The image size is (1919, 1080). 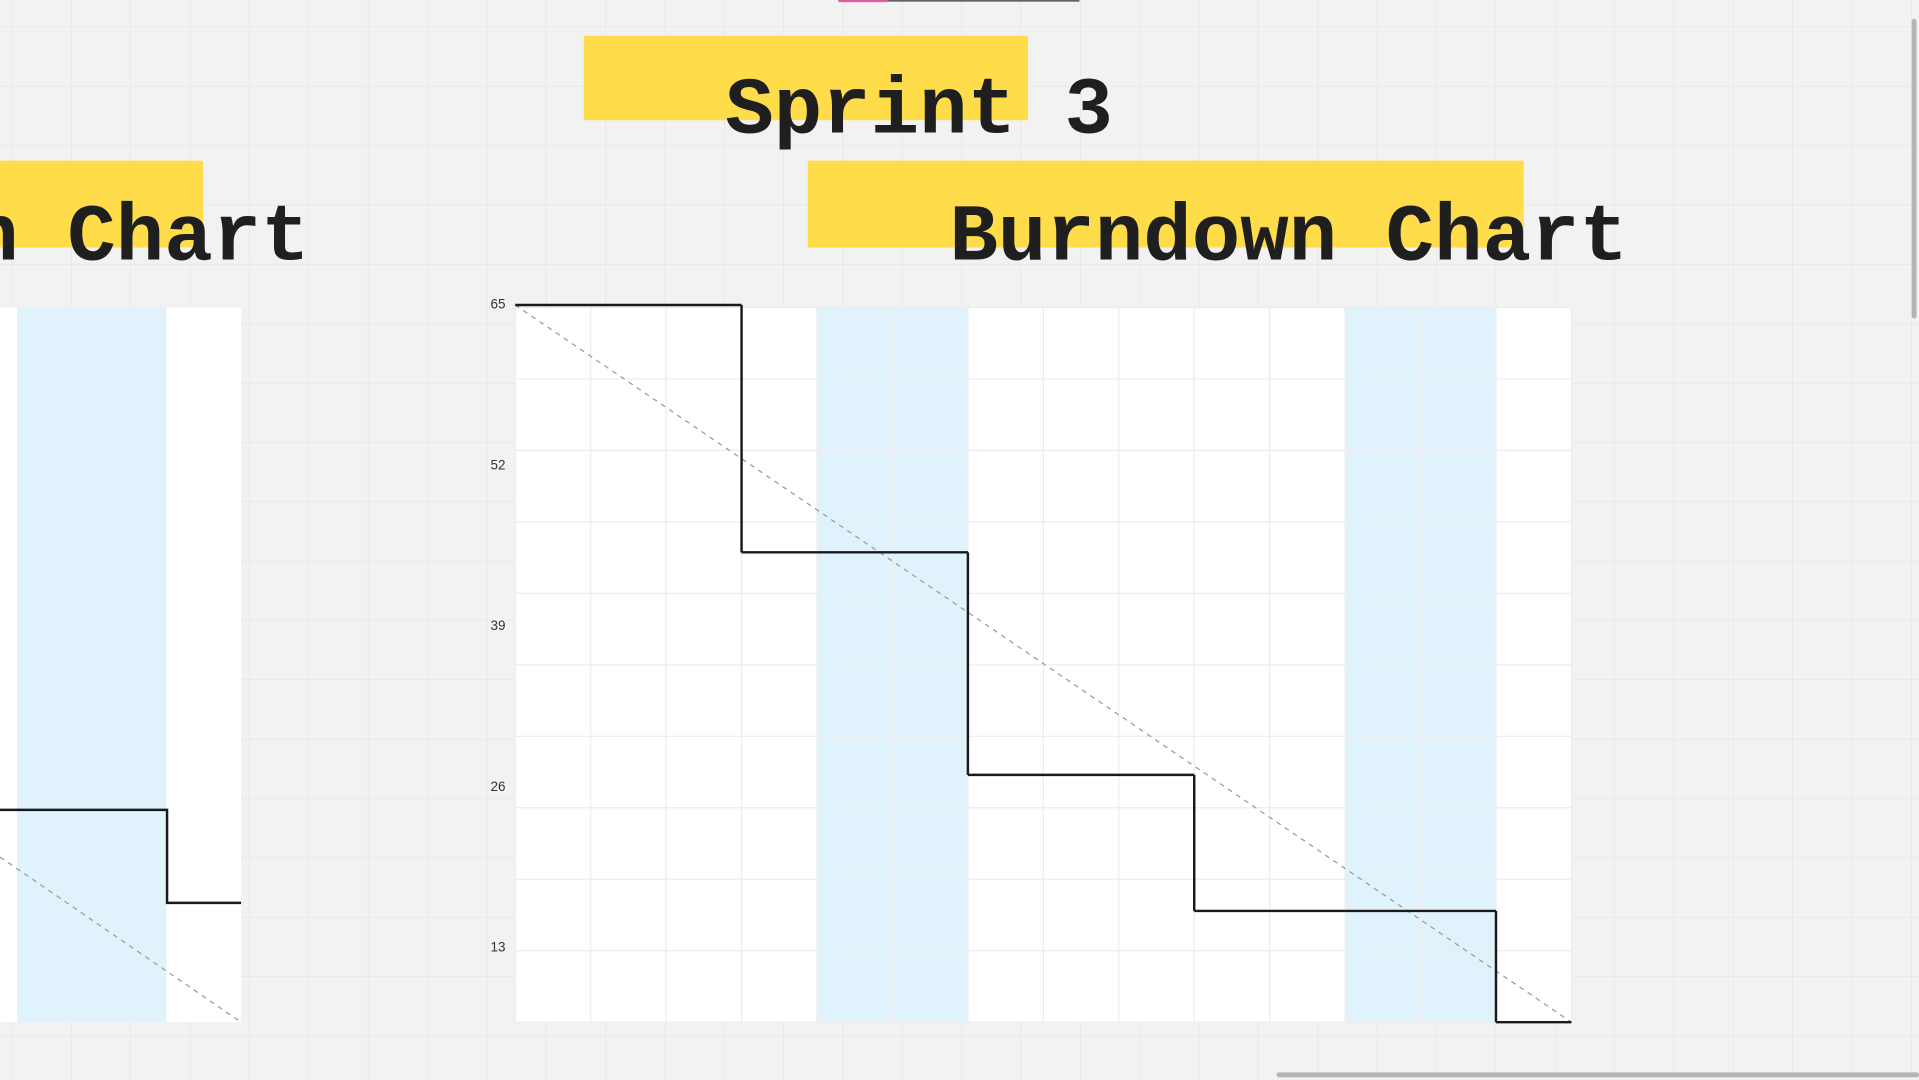 I want to click on step-line, so click(x=121, y=856).